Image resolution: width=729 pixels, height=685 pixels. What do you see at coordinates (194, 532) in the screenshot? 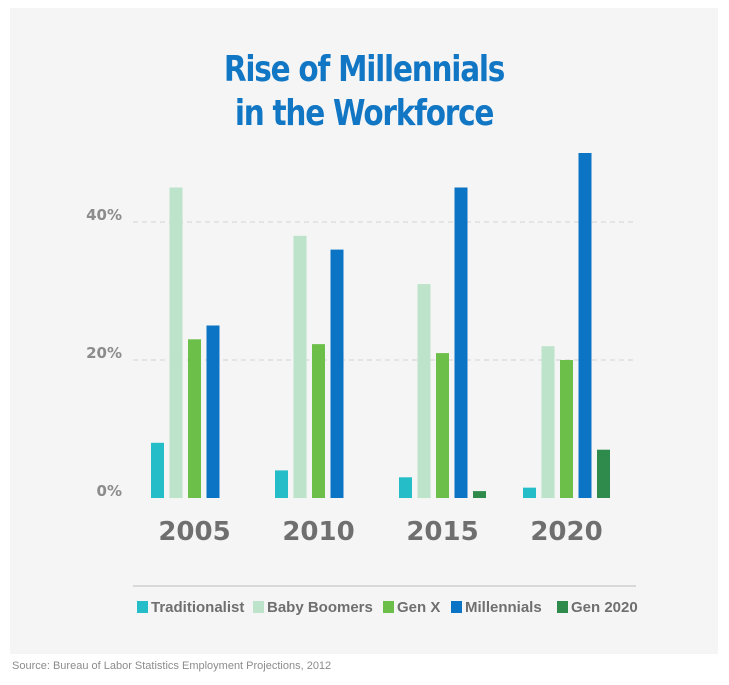
I see `x-tick-label: 2005` at bounding box center [194, 532].